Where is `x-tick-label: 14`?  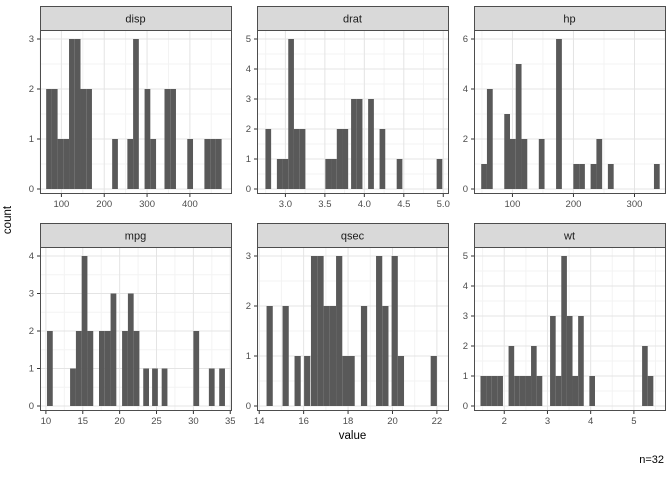 x-tick-label: 14 is located at coordinates (259, 421).